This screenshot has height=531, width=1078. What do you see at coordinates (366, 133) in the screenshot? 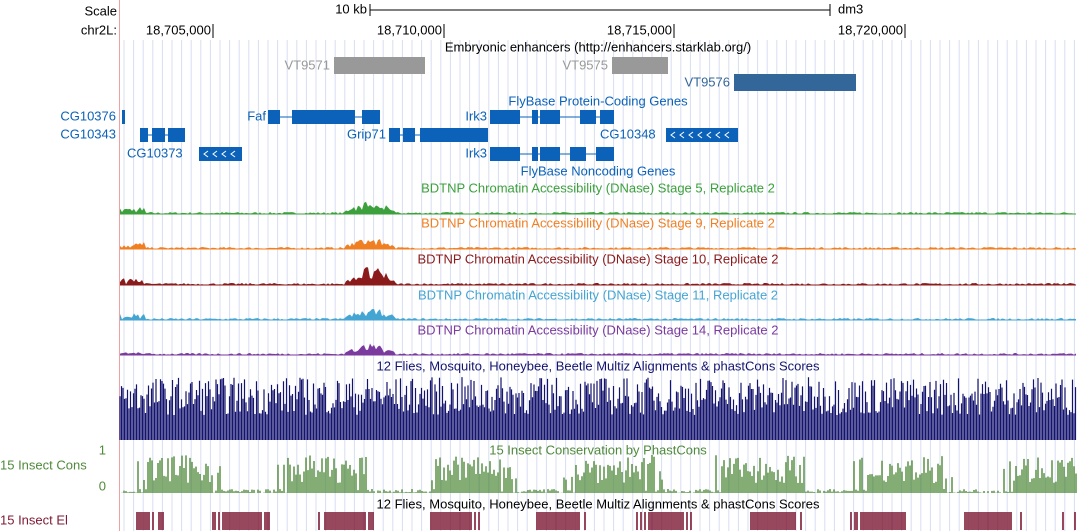
I see `gene-label: Grip71` at bounding box center [366, 133].